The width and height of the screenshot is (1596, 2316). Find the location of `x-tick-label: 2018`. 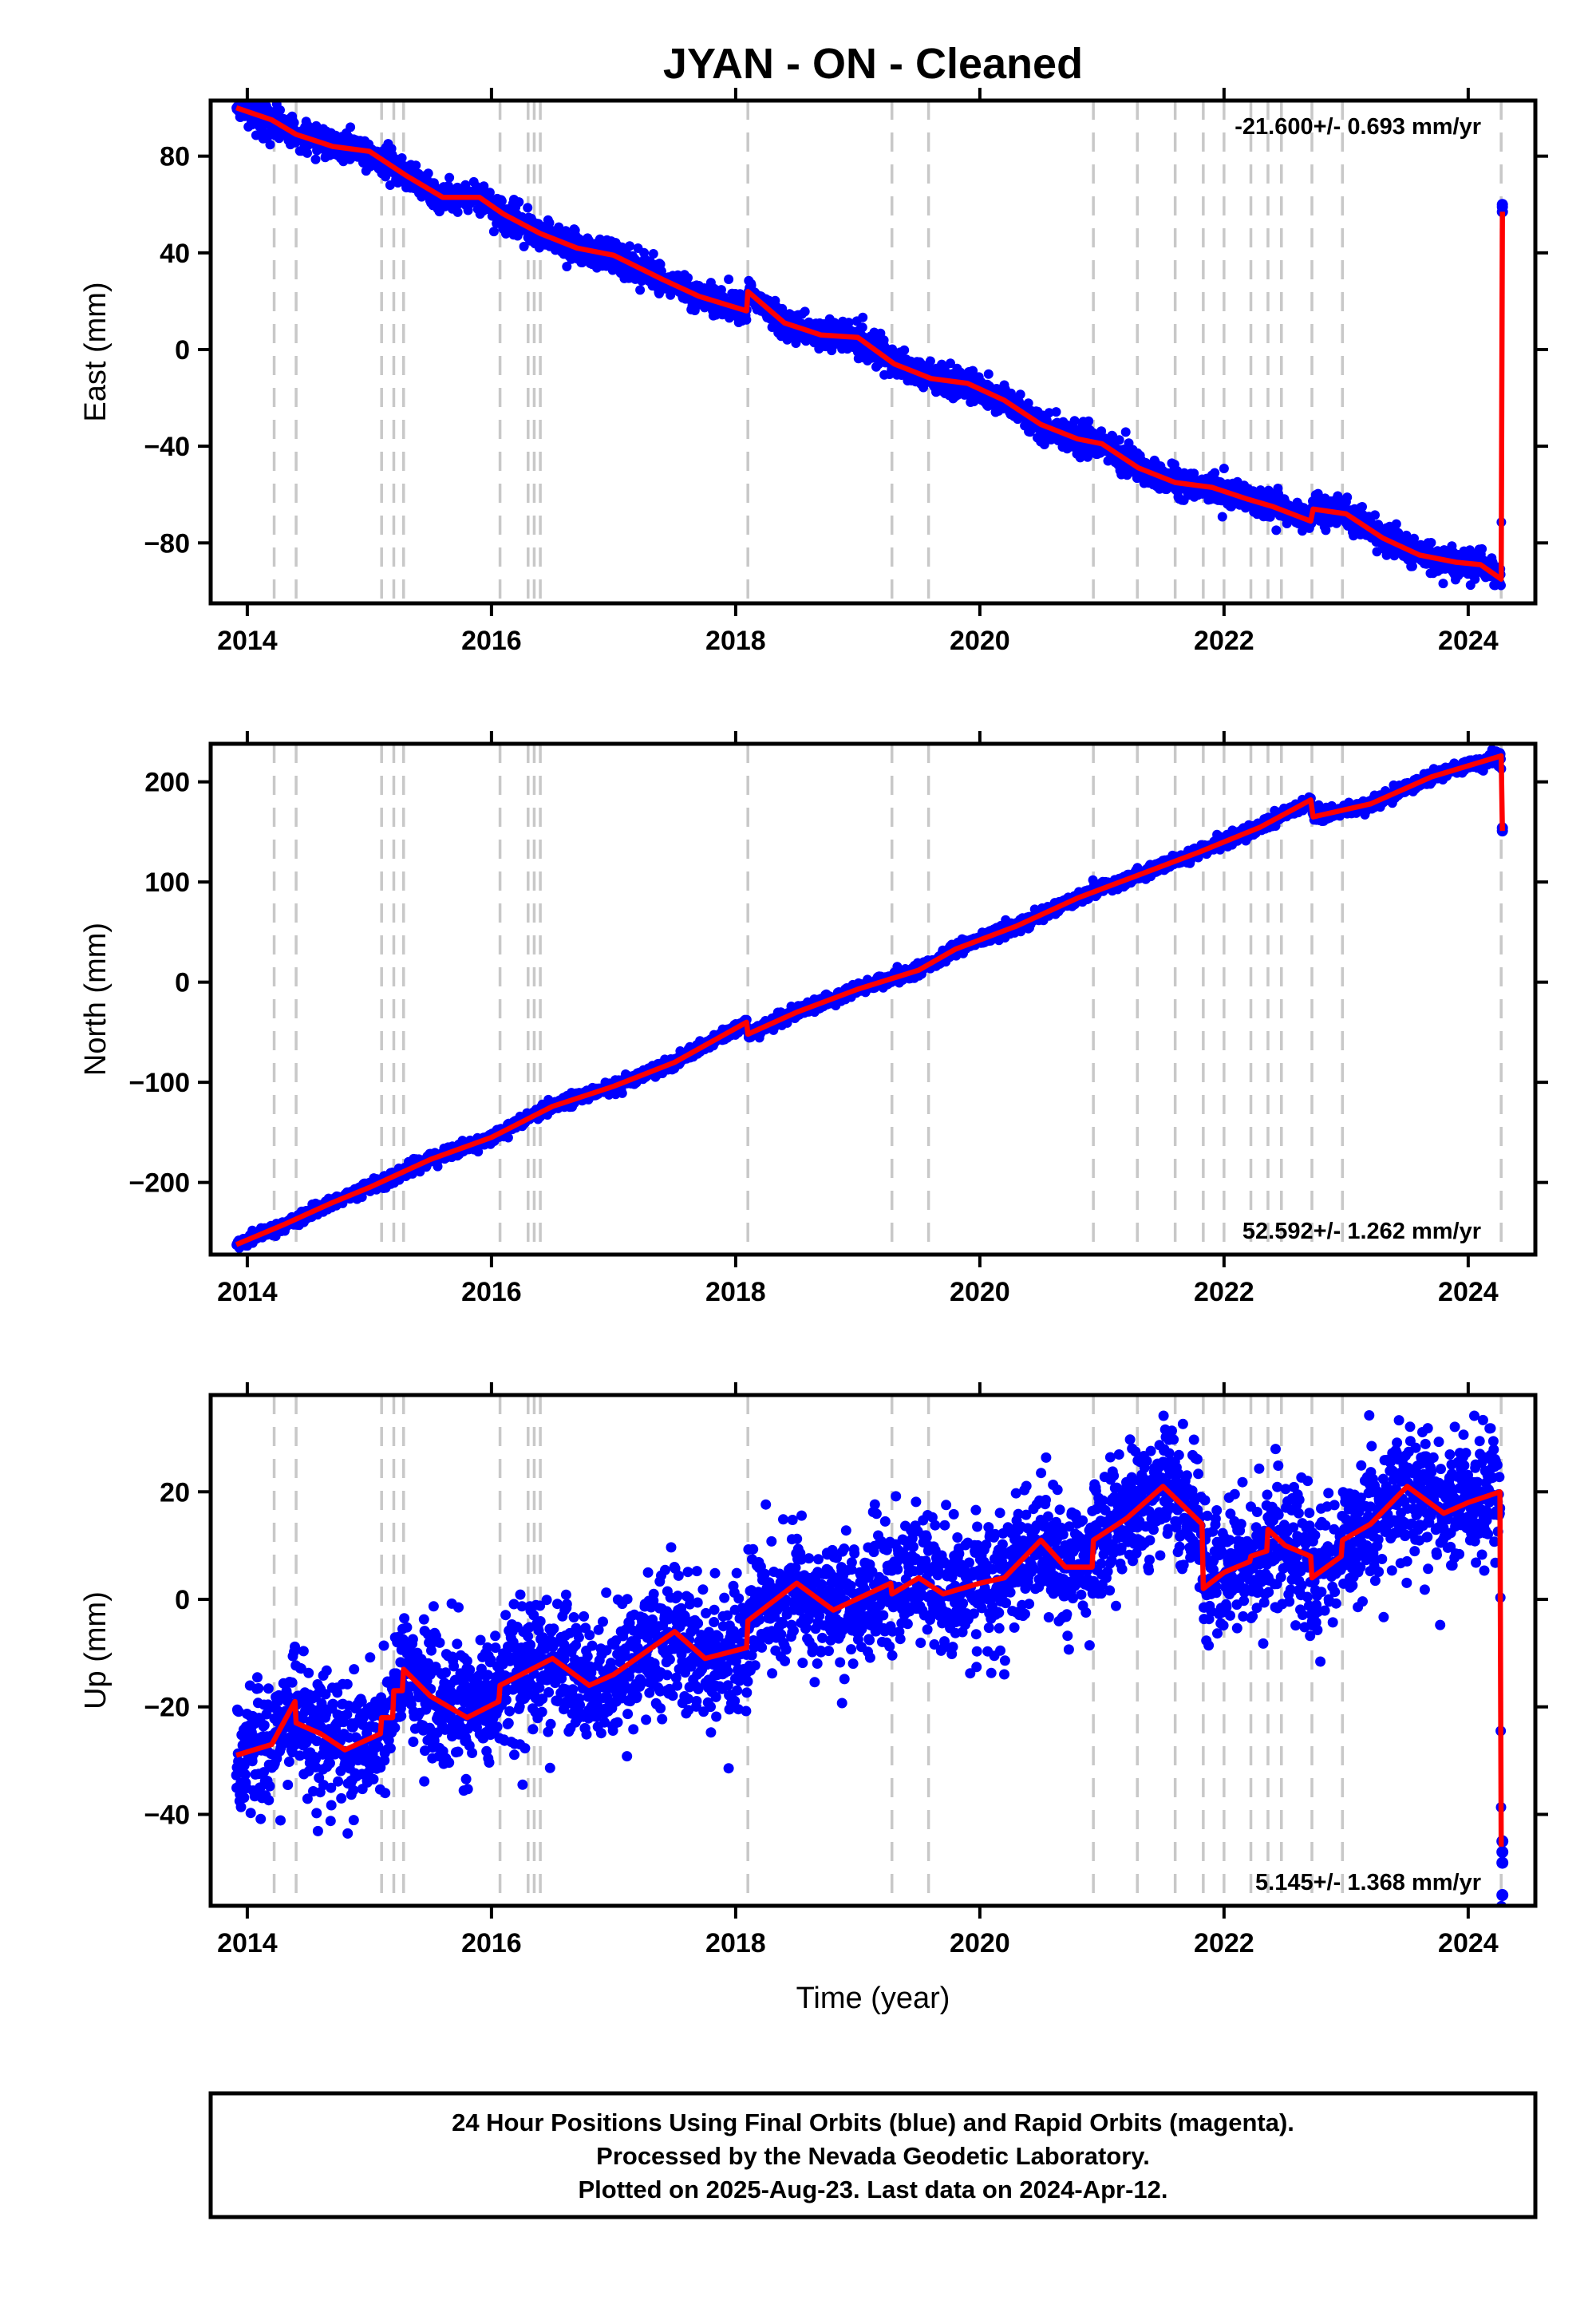

x-tick-label: 2018 is located at coordinates (735, 641).